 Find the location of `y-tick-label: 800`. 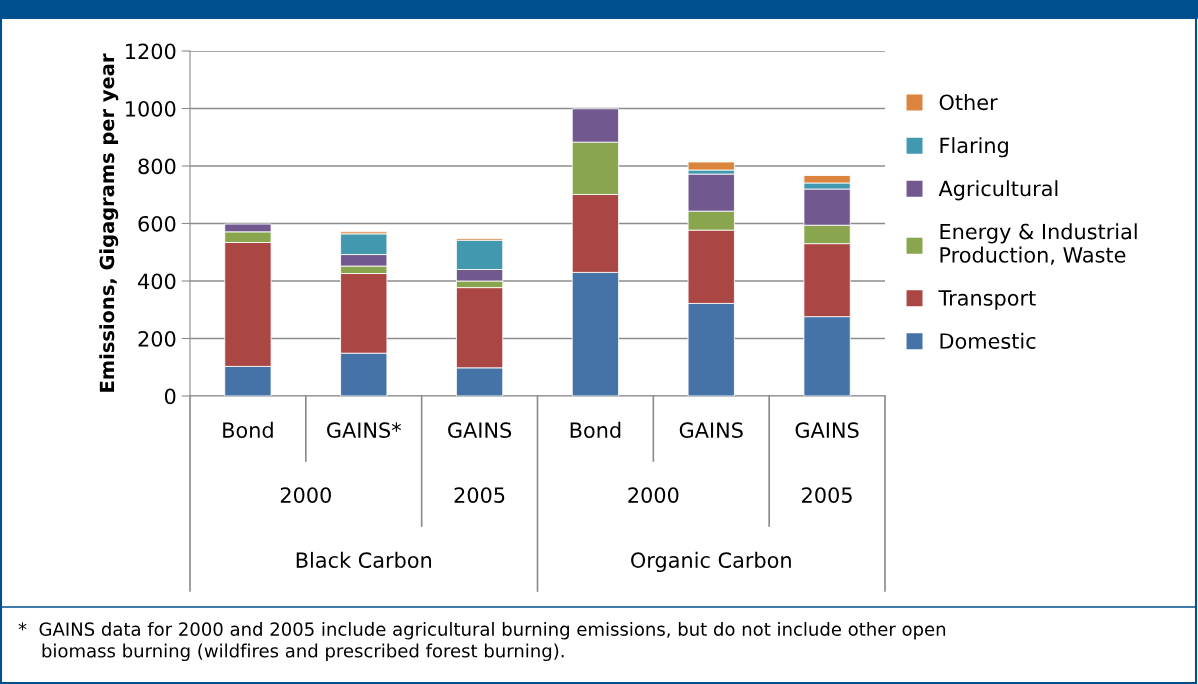

y-tick-label: 800 is located at coordinates (157, 166).